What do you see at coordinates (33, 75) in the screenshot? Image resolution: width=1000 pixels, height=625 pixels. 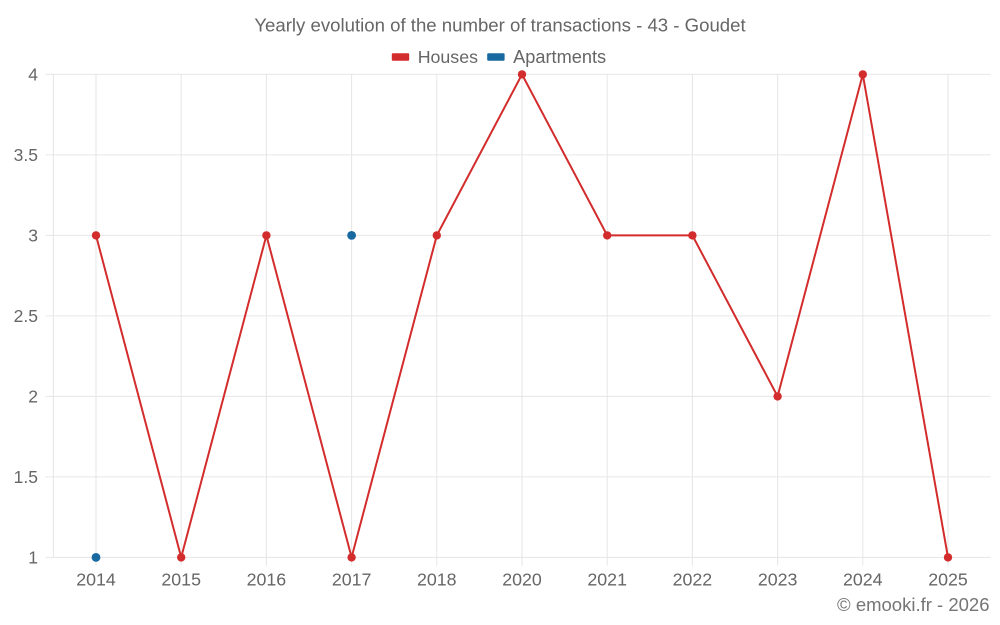 I see `svg-text: 4` at bounding box center [33, 75].